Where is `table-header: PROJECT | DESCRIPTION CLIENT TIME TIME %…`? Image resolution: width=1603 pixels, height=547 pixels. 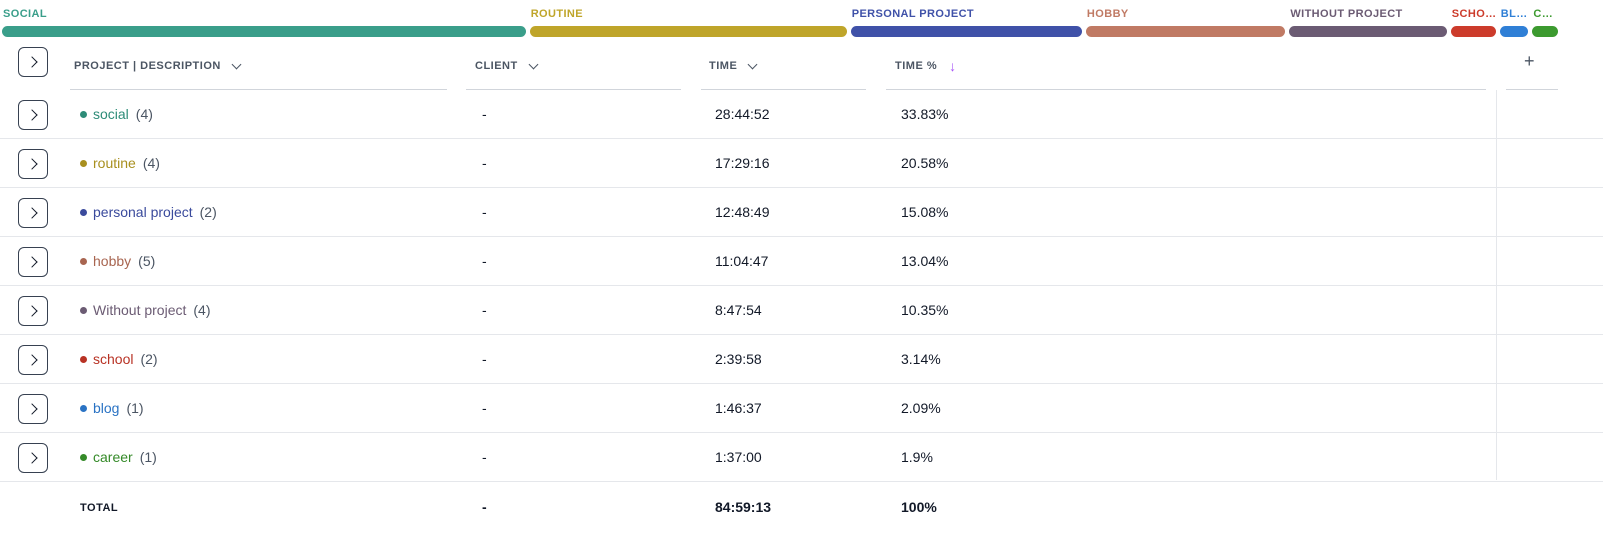
table-header: PROJECT | DESCRIPTION CLIENT TIME TIME %… is located at coordinates (801, 65).